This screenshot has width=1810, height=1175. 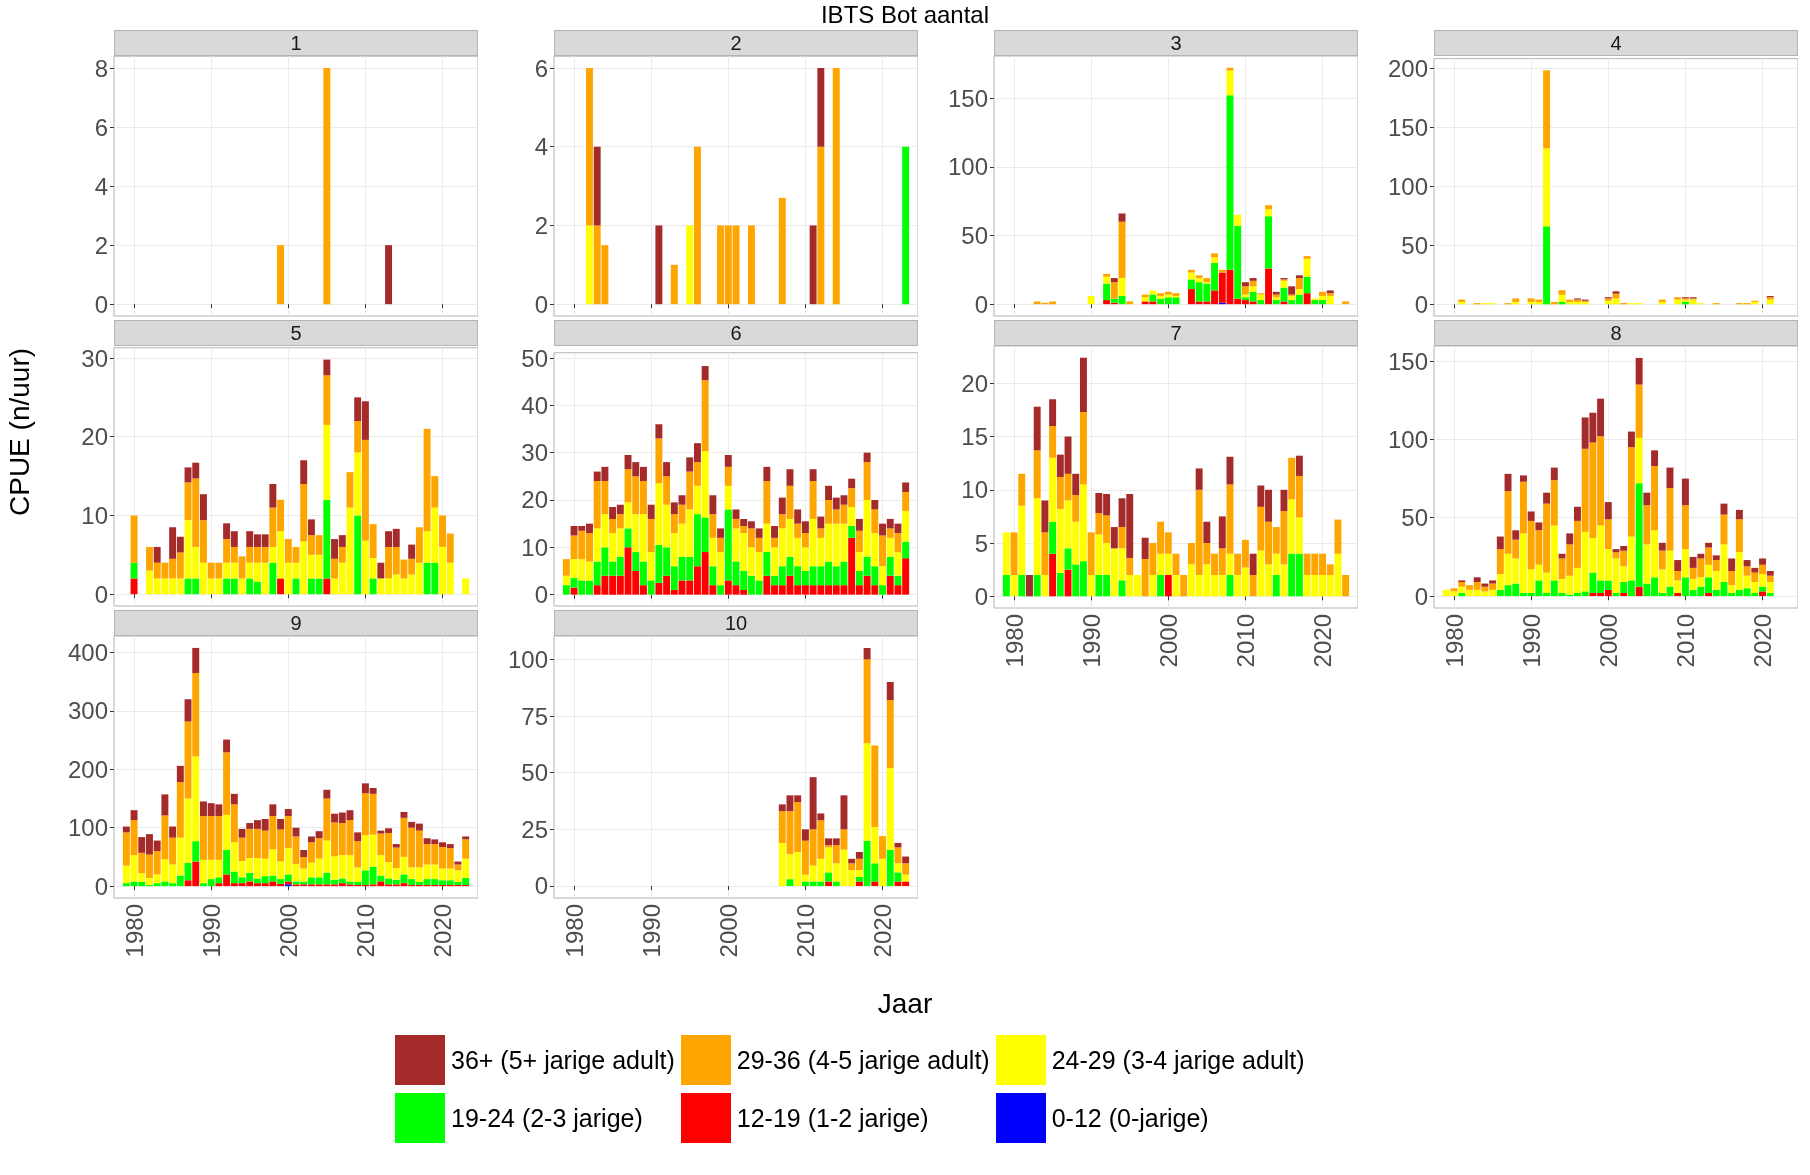 What do you see at coordinates (736, 333) in the screenshot?
I see `chart-title: 6` at bounding box center [736, 333].